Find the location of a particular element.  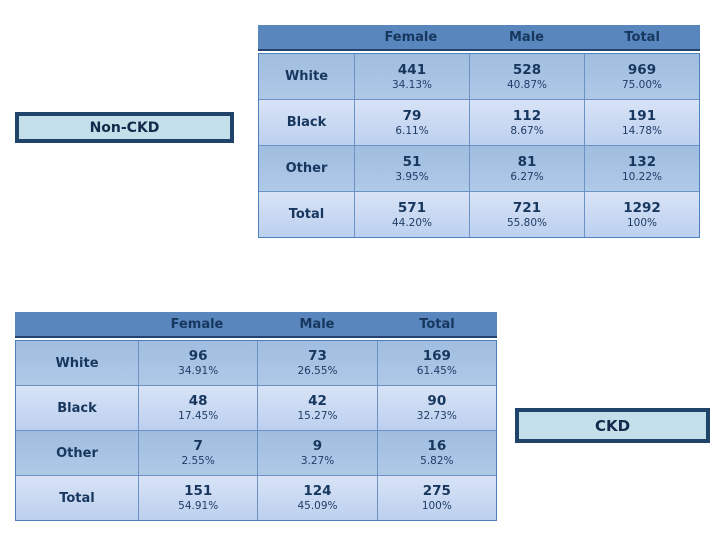

cell-percent: 32.73% is located at coordinates (436, 416).